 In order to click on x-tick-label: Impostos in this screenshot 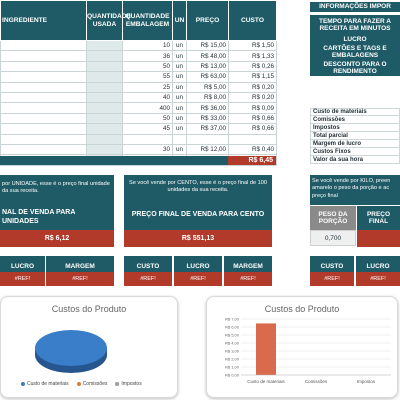, I will do `click(366, 381)`.